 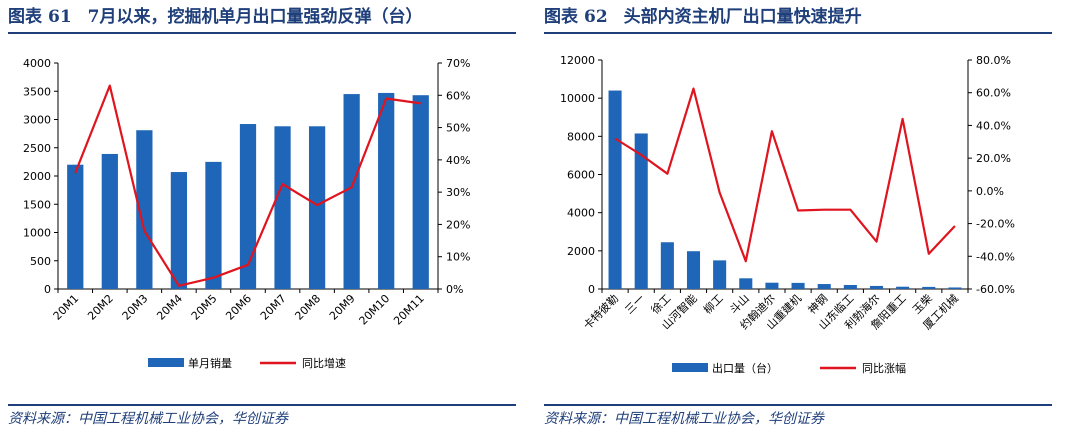 What do you see at coordinates (210, 363) in the screenshot?
I see `left-legend-bar-label: 单月销量` at bounding box center [210, 363].